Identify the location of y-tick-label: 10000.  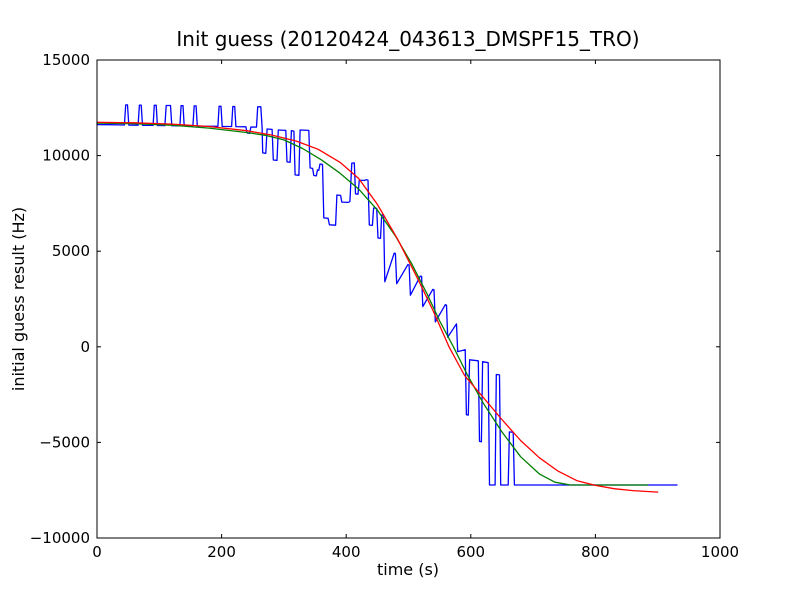
(66, 156).